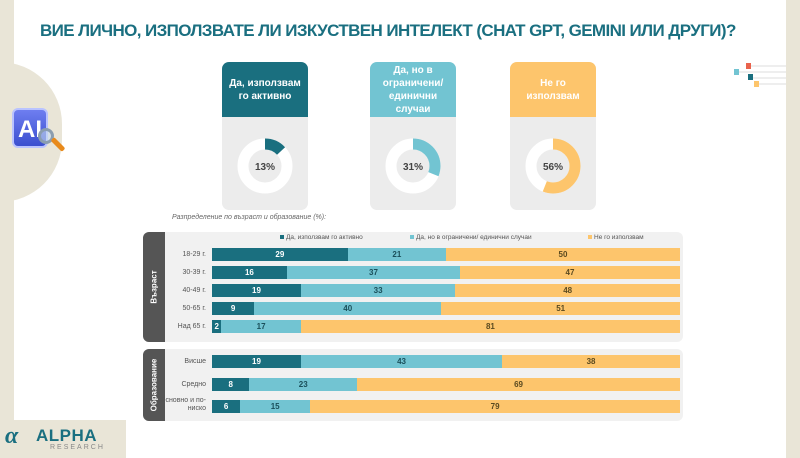 Image resolution: width=800 pixels, height=458 pixels. What do you see at coordinates (401, 361) in the screenshot?
I see `bar-segment: 43` at bounding box center [401, 361].